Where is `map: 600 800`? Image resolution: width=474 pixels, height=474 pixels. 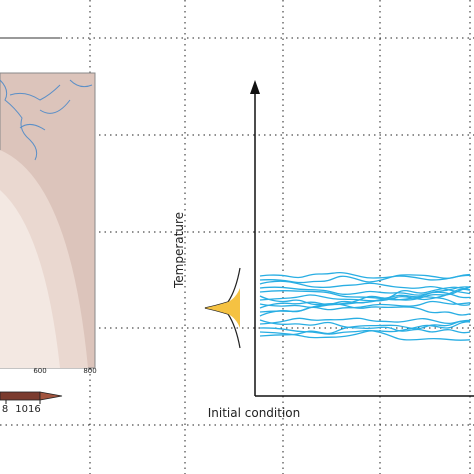
map: 600 800 is located at coordinates (48, 223).